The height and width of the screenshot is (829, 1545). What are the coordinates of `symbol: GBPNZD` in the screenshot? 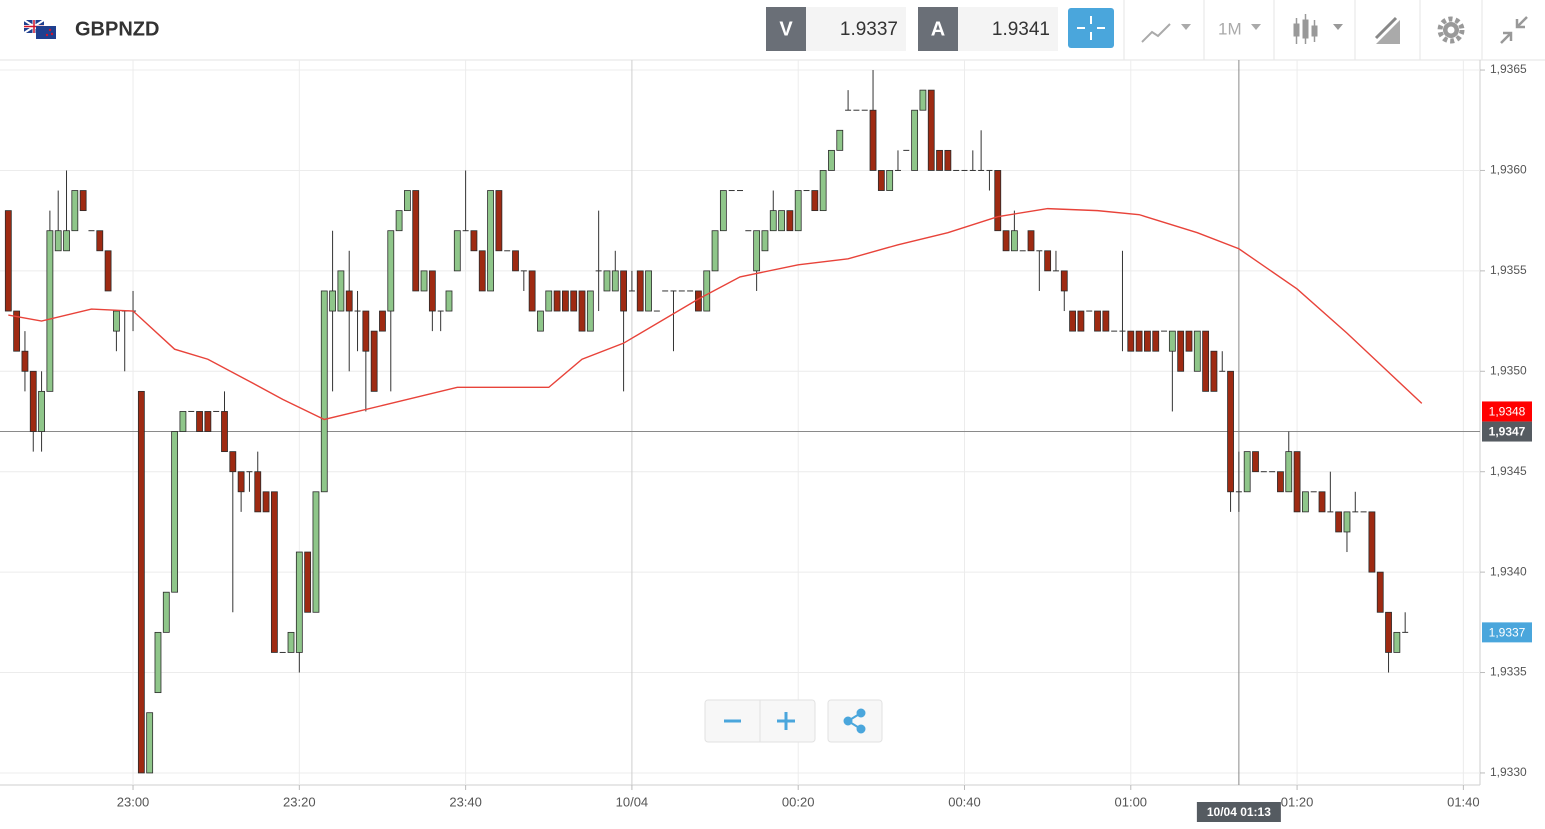 It's located at (117, 29).